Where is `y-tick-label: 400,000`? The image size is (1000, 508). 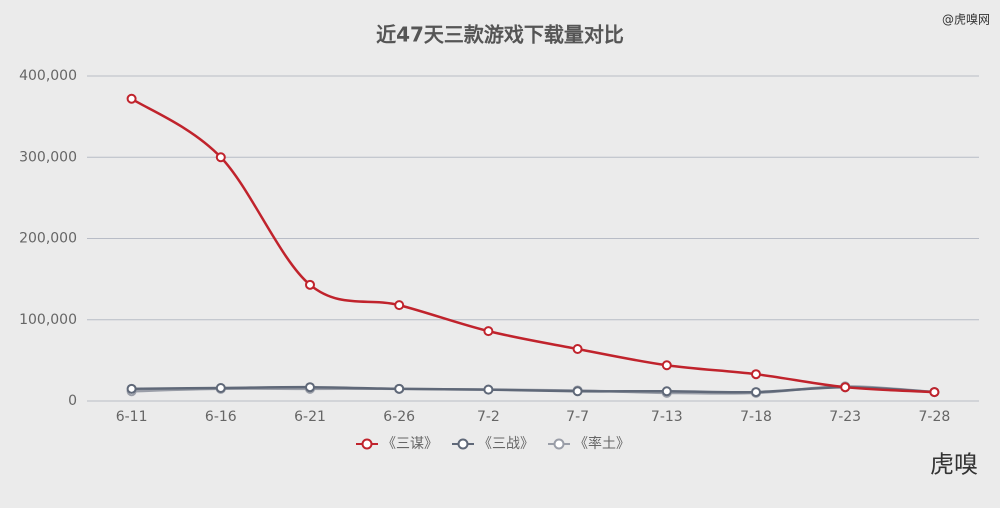 y-tick-label: 400,000 is located at coordinates (48, 76).